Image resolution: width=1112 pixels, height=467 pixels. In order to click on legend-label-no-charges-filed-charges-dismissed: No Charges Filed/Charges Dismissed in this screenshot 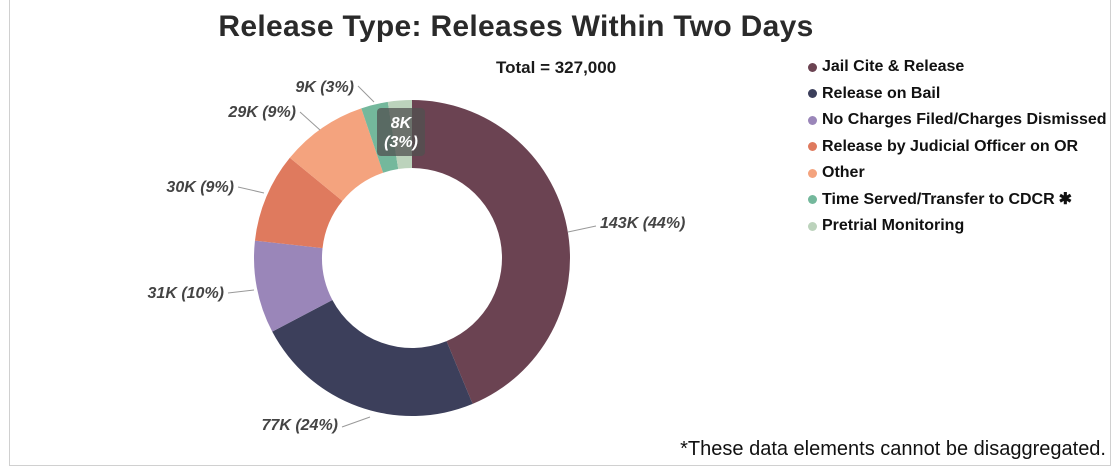, I will do `click(964, 120)`.